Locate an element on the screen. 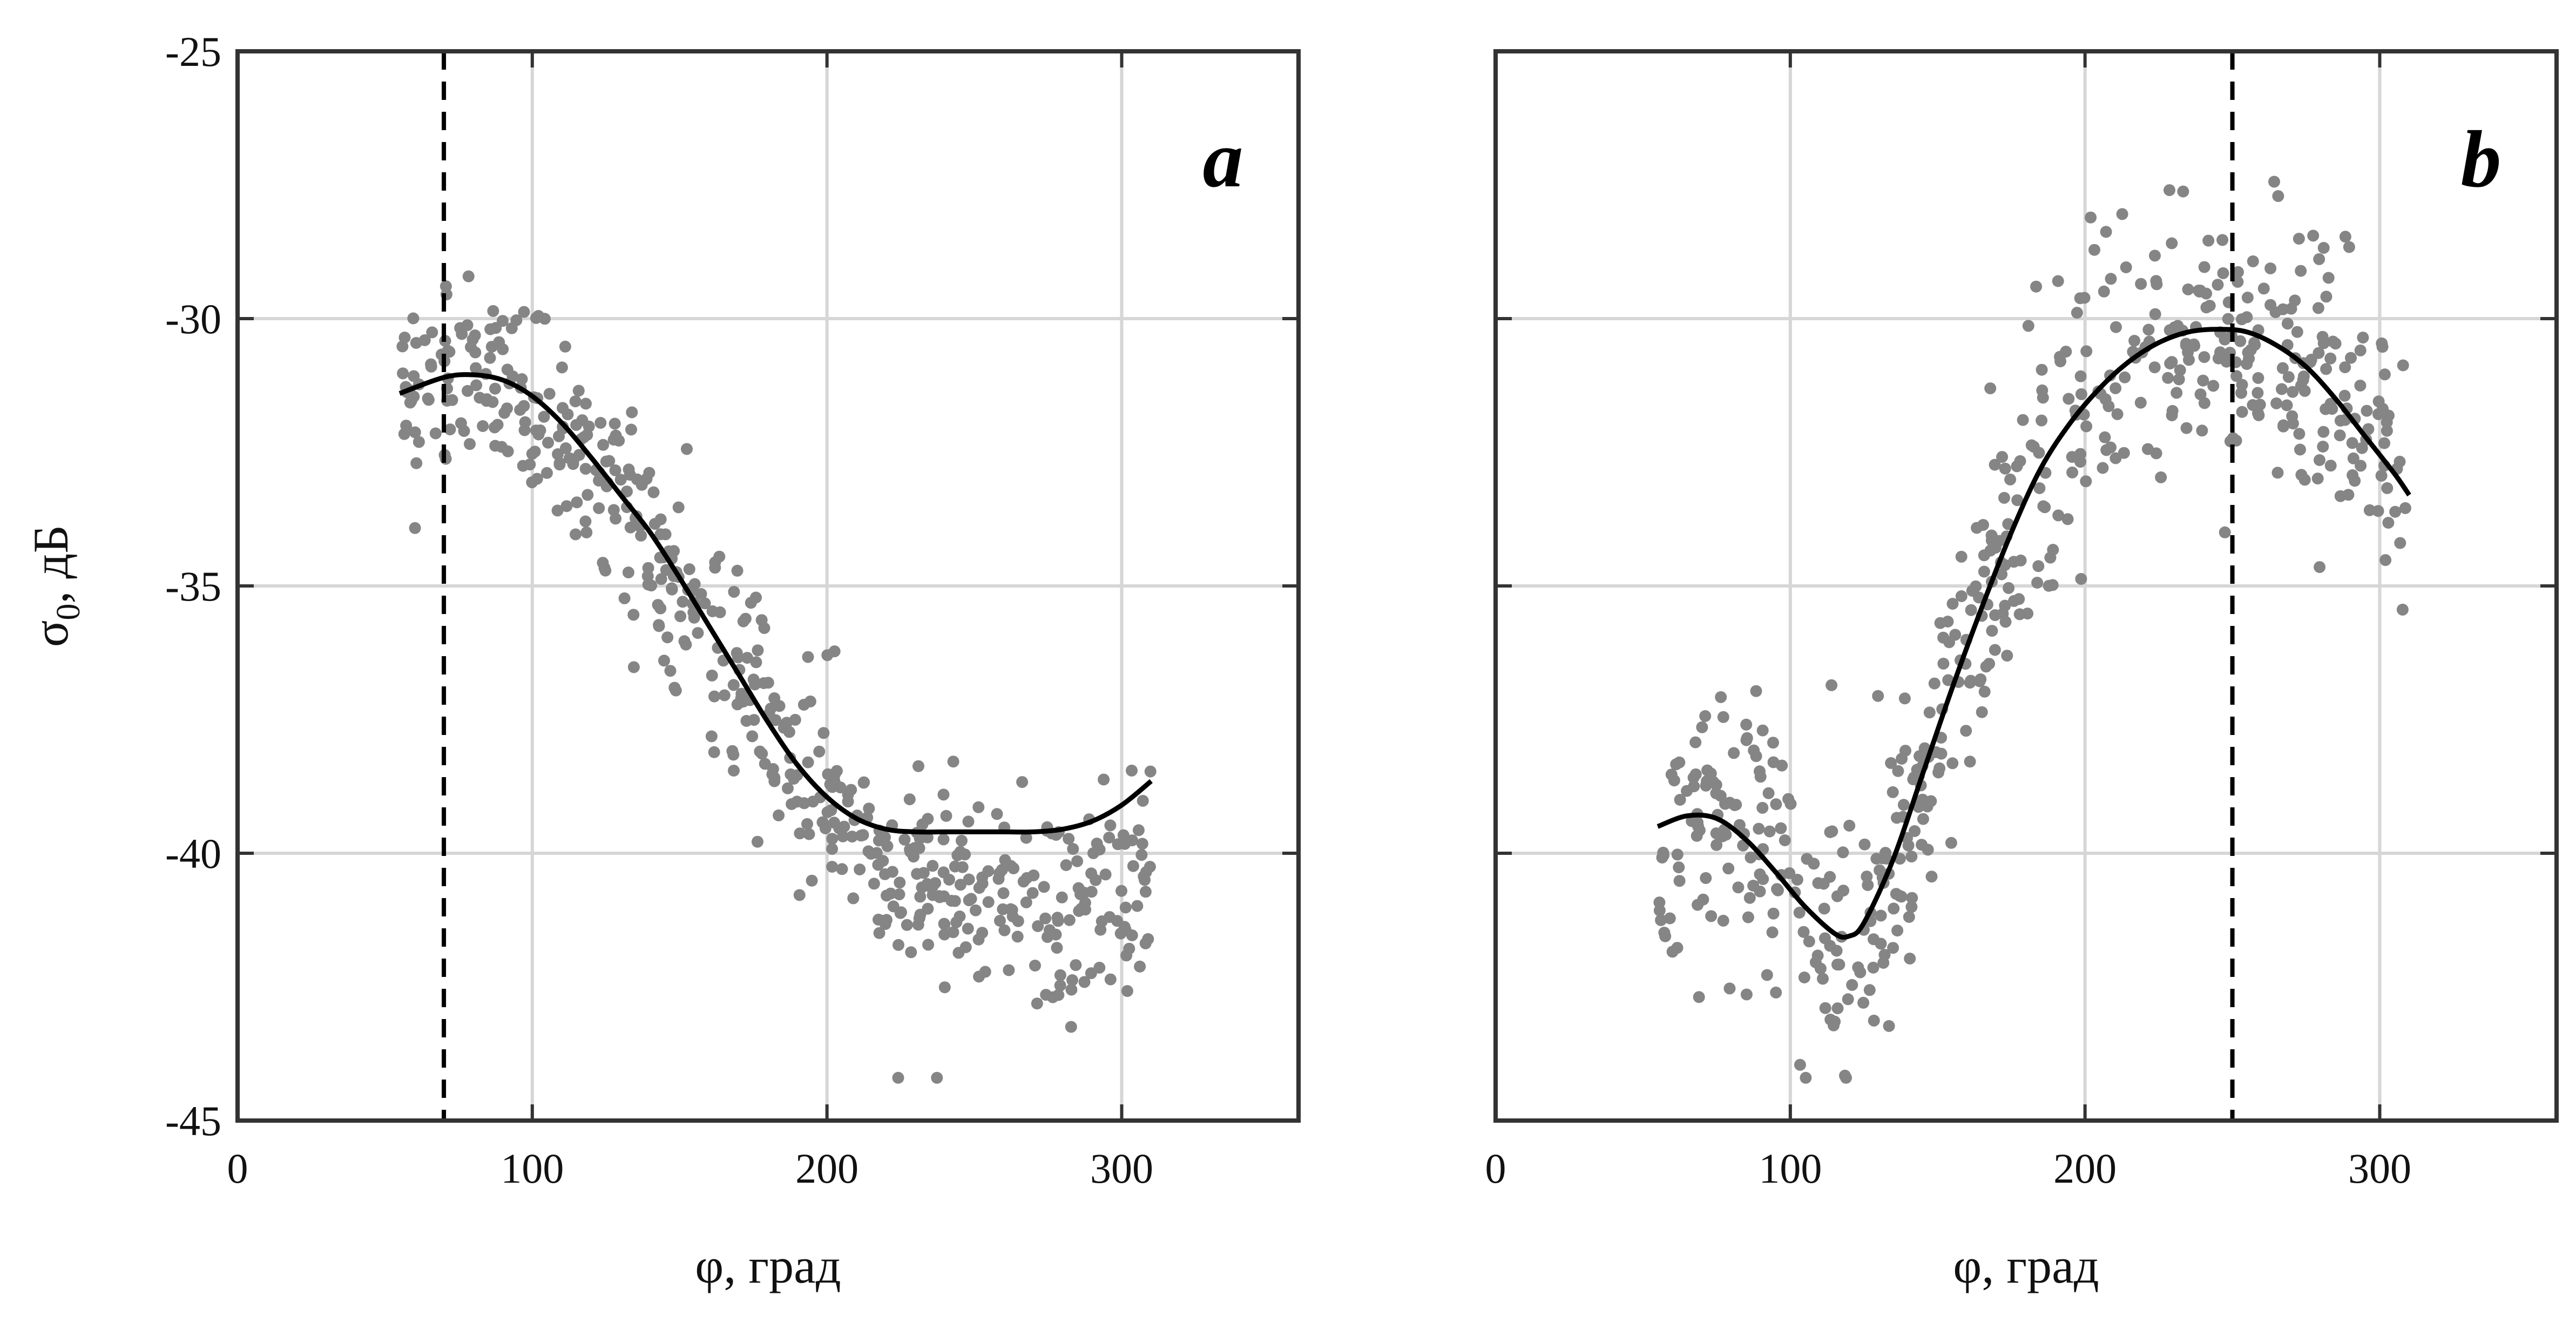 The image size is (2576, 1322). x-tick-label: 300 is located at coordinates (2379, 1168).